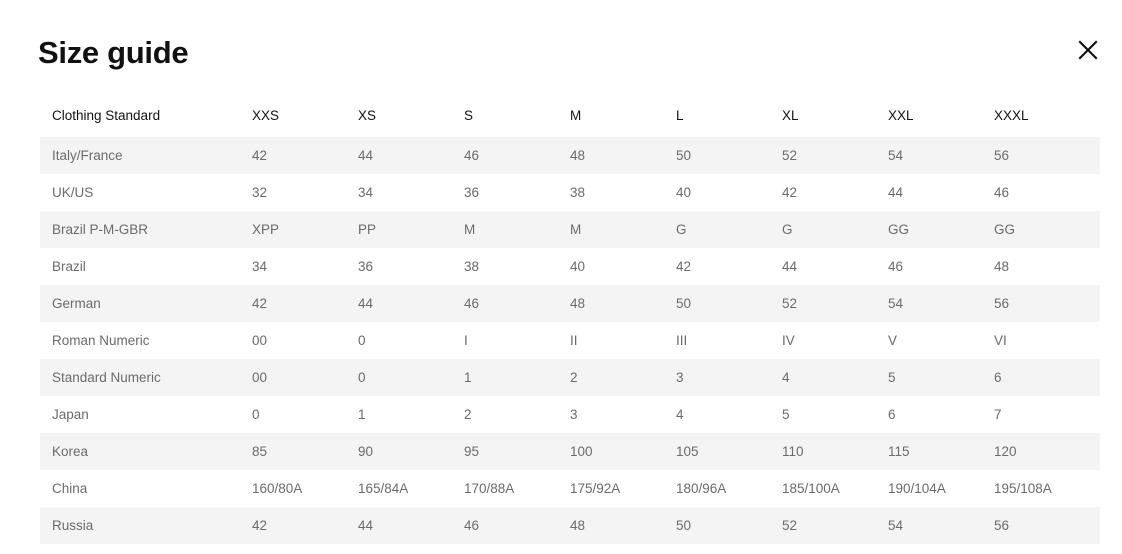  I want to click on cell: 36, so click(366, 266).